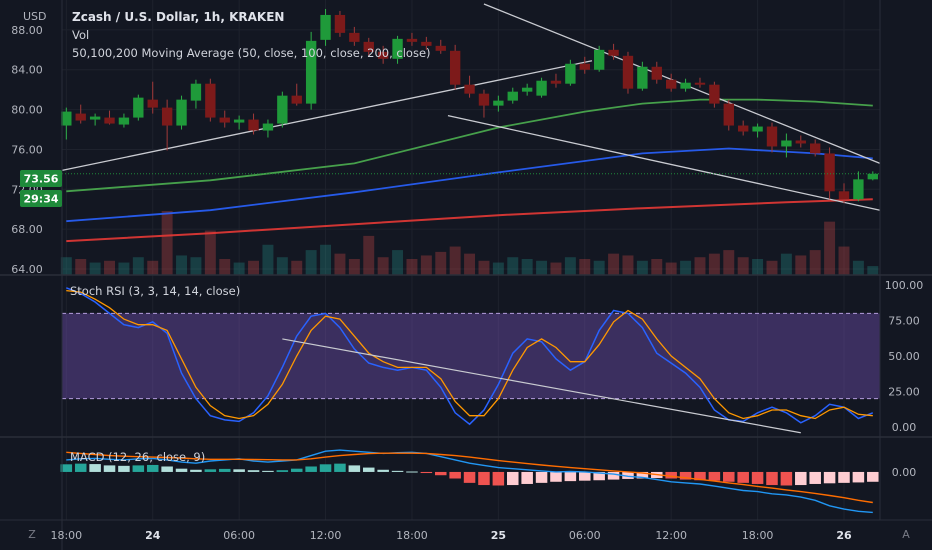 The width and height of the screenshot is (932, 550). Describe the element at coordinates (585, 535) in the screenshot. I see `time-x-tick: 06:00` at that location.